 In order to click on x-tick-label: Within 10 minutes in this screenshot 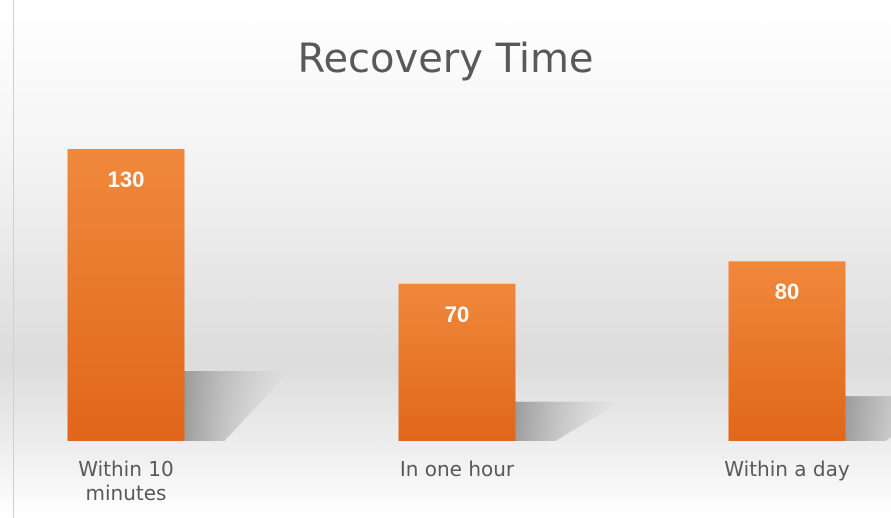, I will do `click(126, 481)`.